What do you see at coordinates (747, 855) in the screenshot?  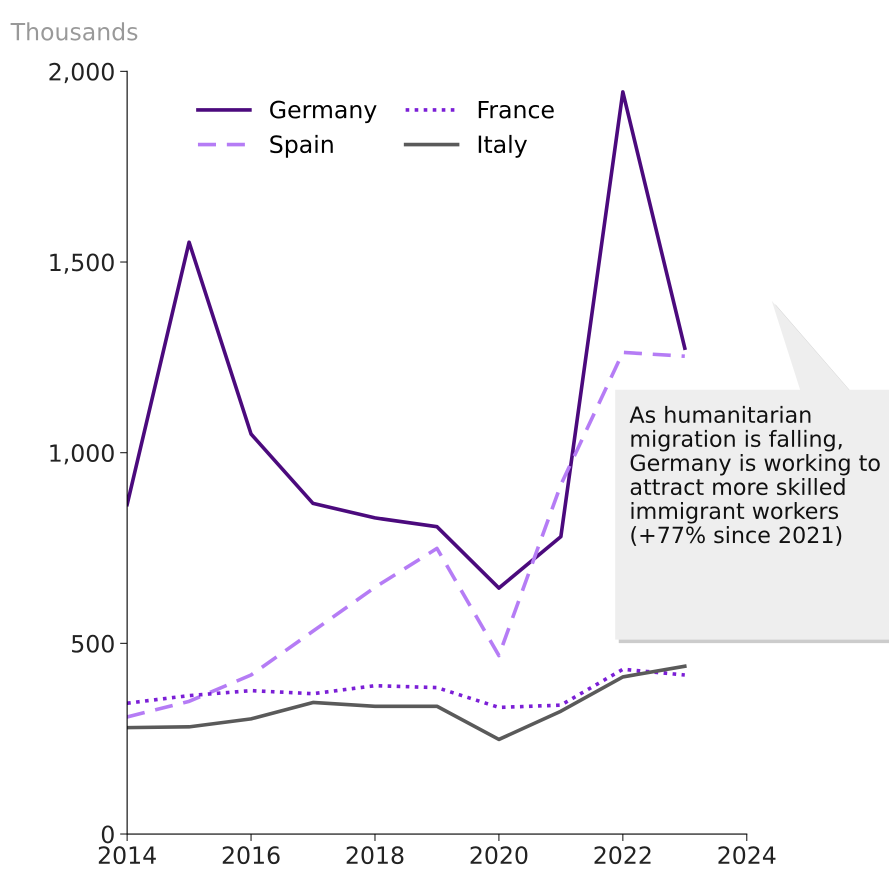 I see `x-tick-label: 2024` at bounding box center [747, 855].